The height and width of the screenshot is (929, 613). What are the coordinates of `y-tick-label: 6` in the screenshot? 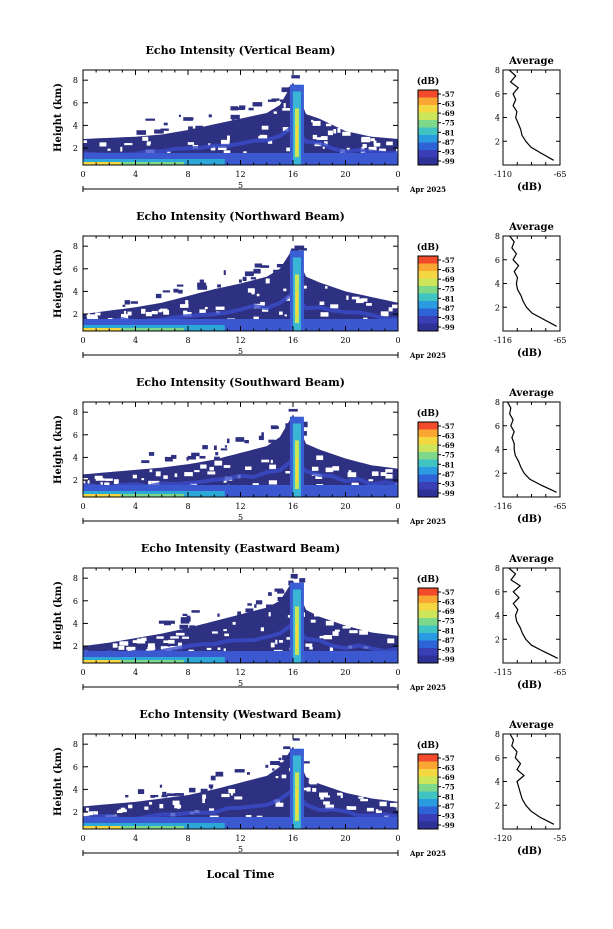 It's located at (75, 103).